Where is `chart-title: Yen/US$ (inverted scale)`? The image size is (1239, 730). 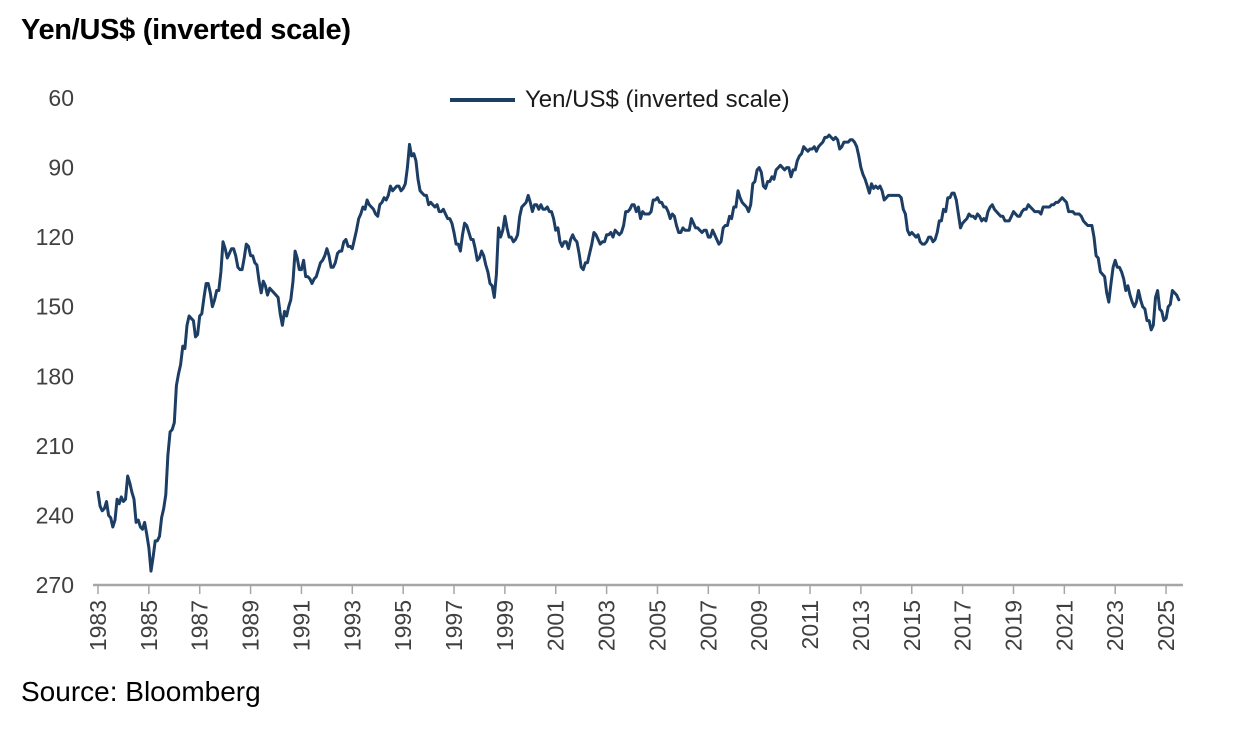
chart-title: Yen/US$ (inverted scale) is located at coordinates (186, 30).